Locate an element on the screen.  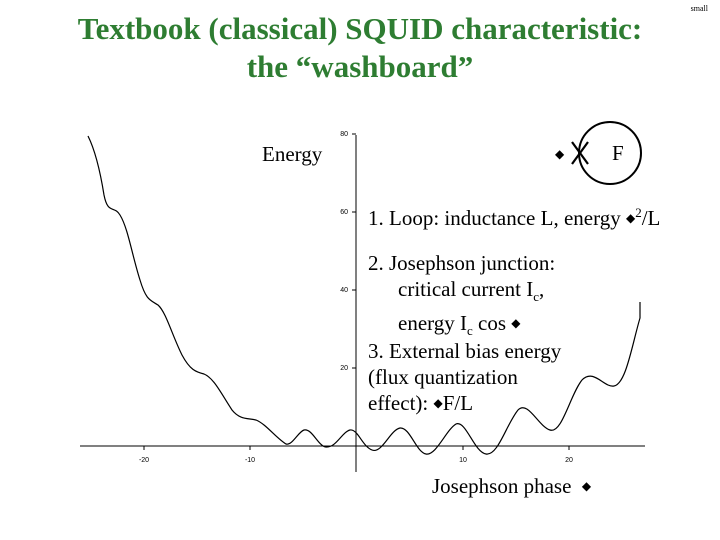
y-ticks is located at coordinates (354, 251).